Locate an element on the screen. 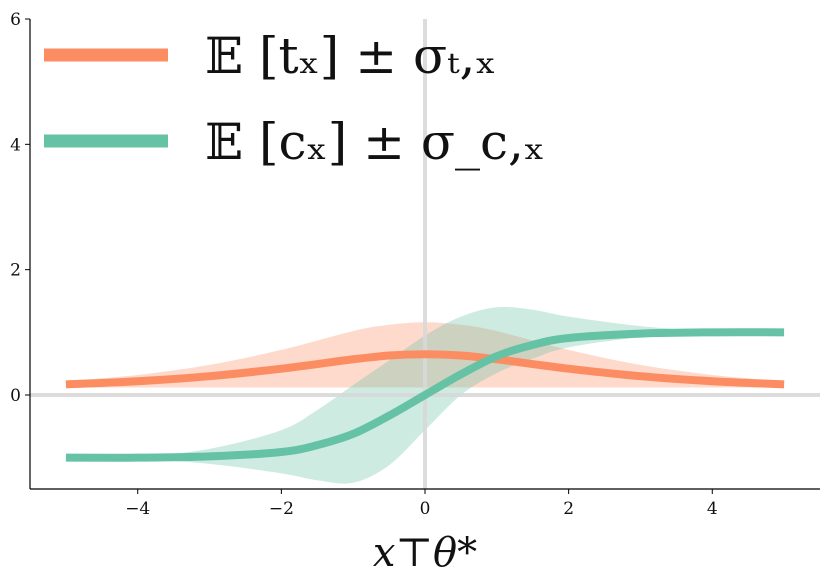 The image size is (830, 585). x-tick-label: −4 is located at coordinates (137, 509).